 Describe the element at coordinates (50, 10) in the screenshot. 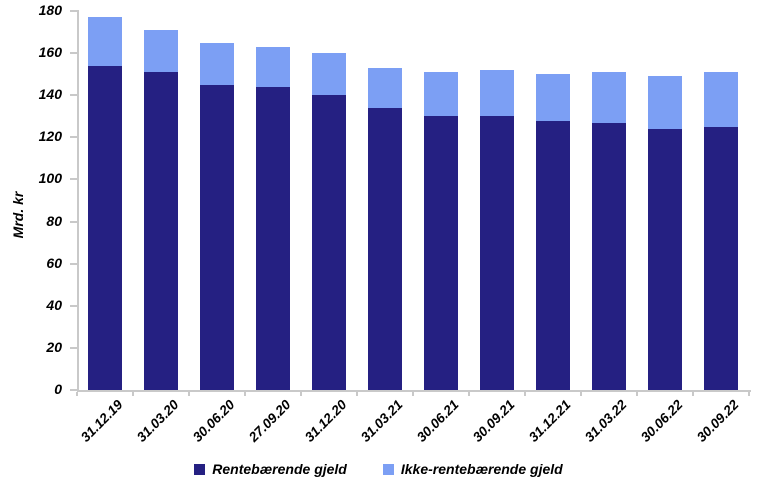

I see `y-tick-label: 180` at that location.